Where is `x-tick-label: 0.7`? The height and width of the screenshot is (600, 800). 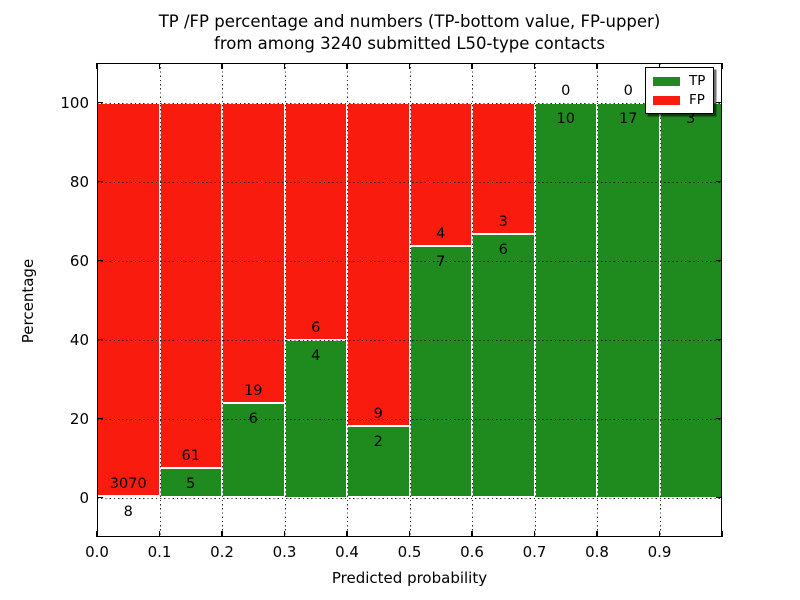
x-tick-label: 0.7 is located at coordinates (534, 552).